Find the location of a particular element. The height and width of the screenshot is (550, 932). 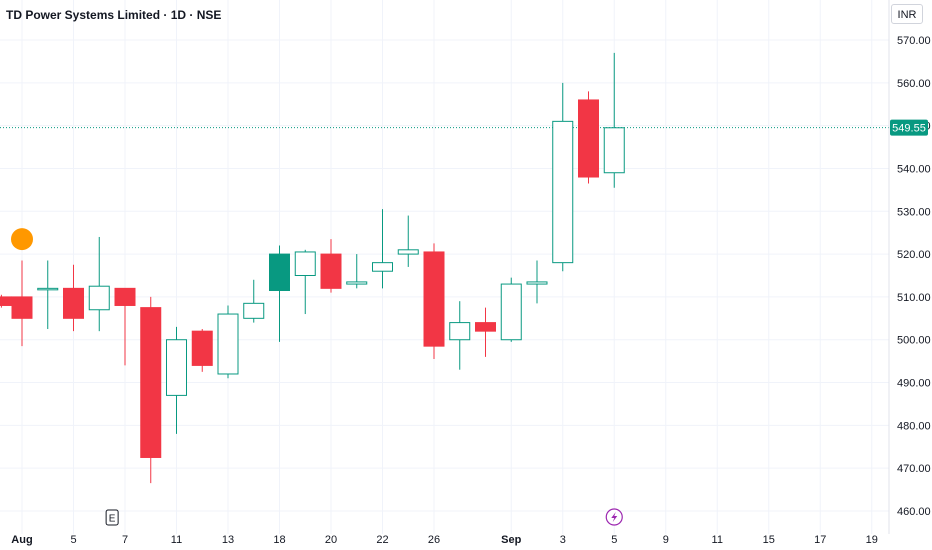

last-price-badge: 549.55 is located at coordinates (909, 127).